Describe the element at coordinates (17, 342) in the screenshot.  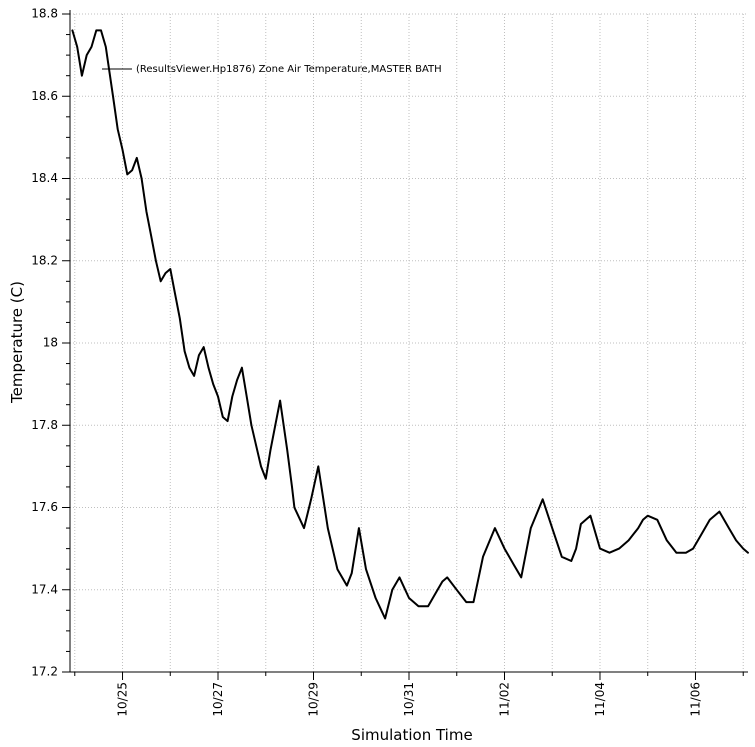
I see `y-axis-title: Temperature (C)` at that location.